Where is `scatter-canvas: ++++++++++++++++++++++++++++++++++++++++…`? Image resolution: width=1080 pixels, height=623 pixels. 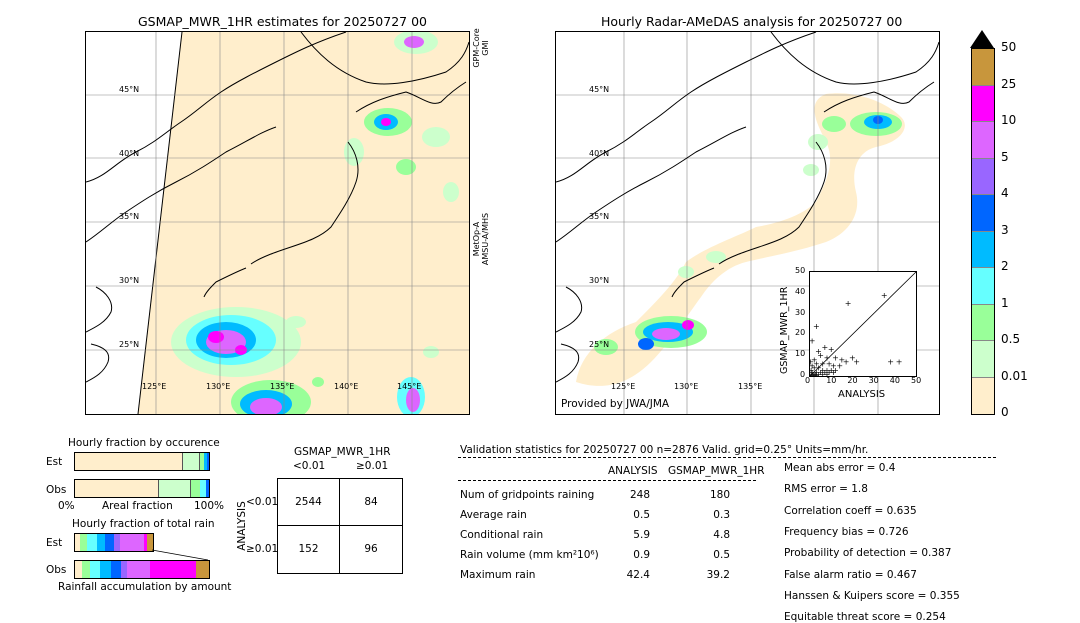 scatter-canvas: ++++++++++++++++++++++++++++++++++++++++… is located at coordinates (862, 325).